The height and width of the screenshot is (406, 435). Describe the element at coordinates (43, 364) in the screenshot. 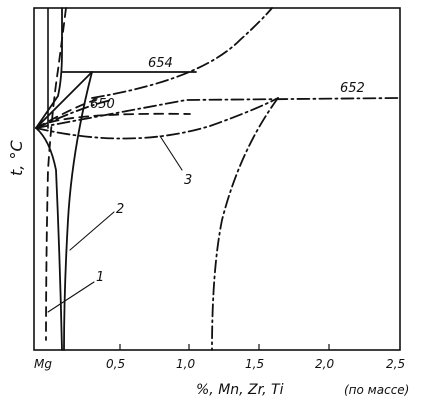

I see `x-tick-mg: Mg` at that location.